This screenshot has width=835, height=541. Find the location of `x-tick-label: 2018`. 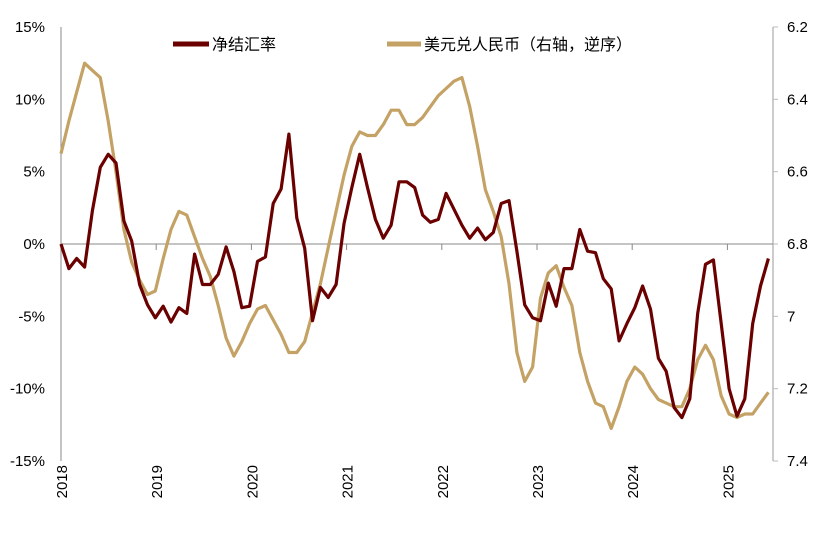

x-tick-label: 2018 is located at coordinates (62, 481).